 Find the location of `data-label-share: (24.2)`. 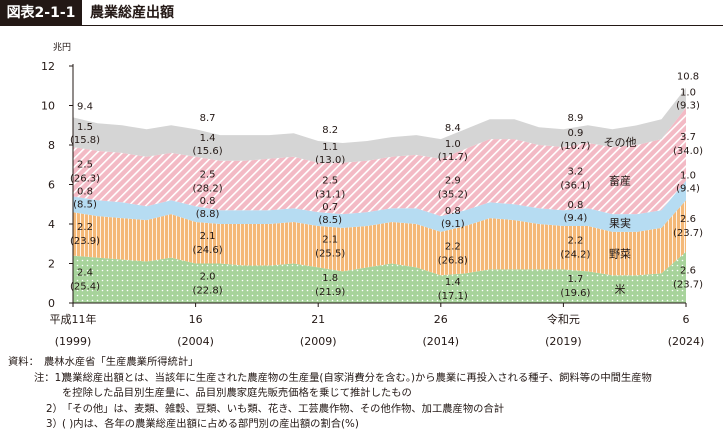

data-label-share: (24.2) is located at coordinates (575, 255).